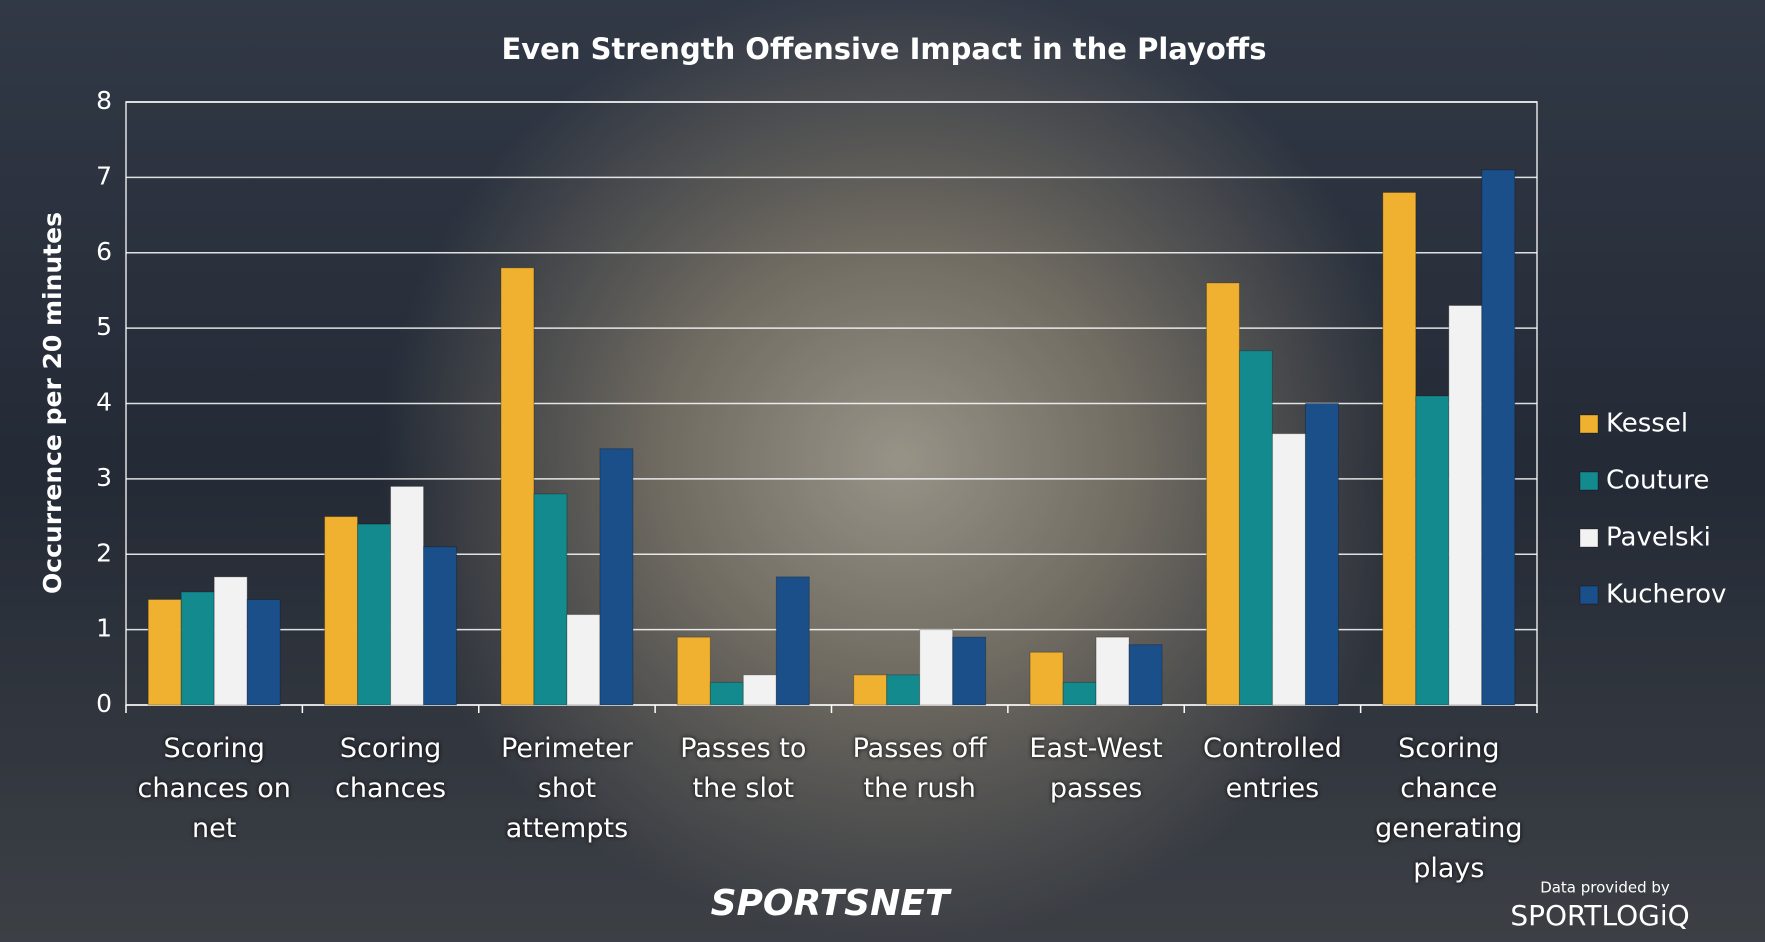 This screenshot has width=1765, height=942. What do you see at coordinates (104, 326) in the screenshot?
I see `y-tick-label: 5` at bounding box center [104, 326].